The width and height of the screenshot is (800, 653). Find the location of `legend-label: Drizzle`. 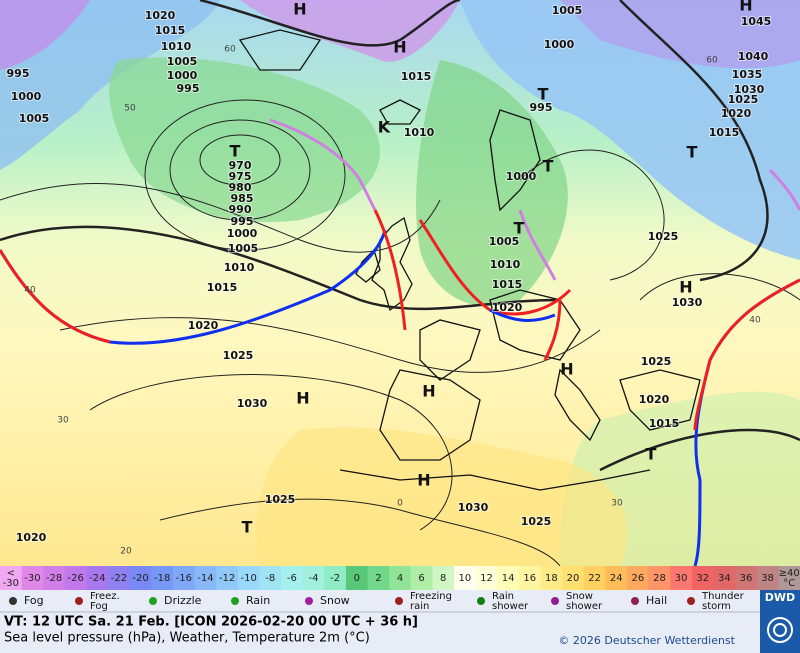

legend-label: Drizzle is located at coordinates (183, 600).